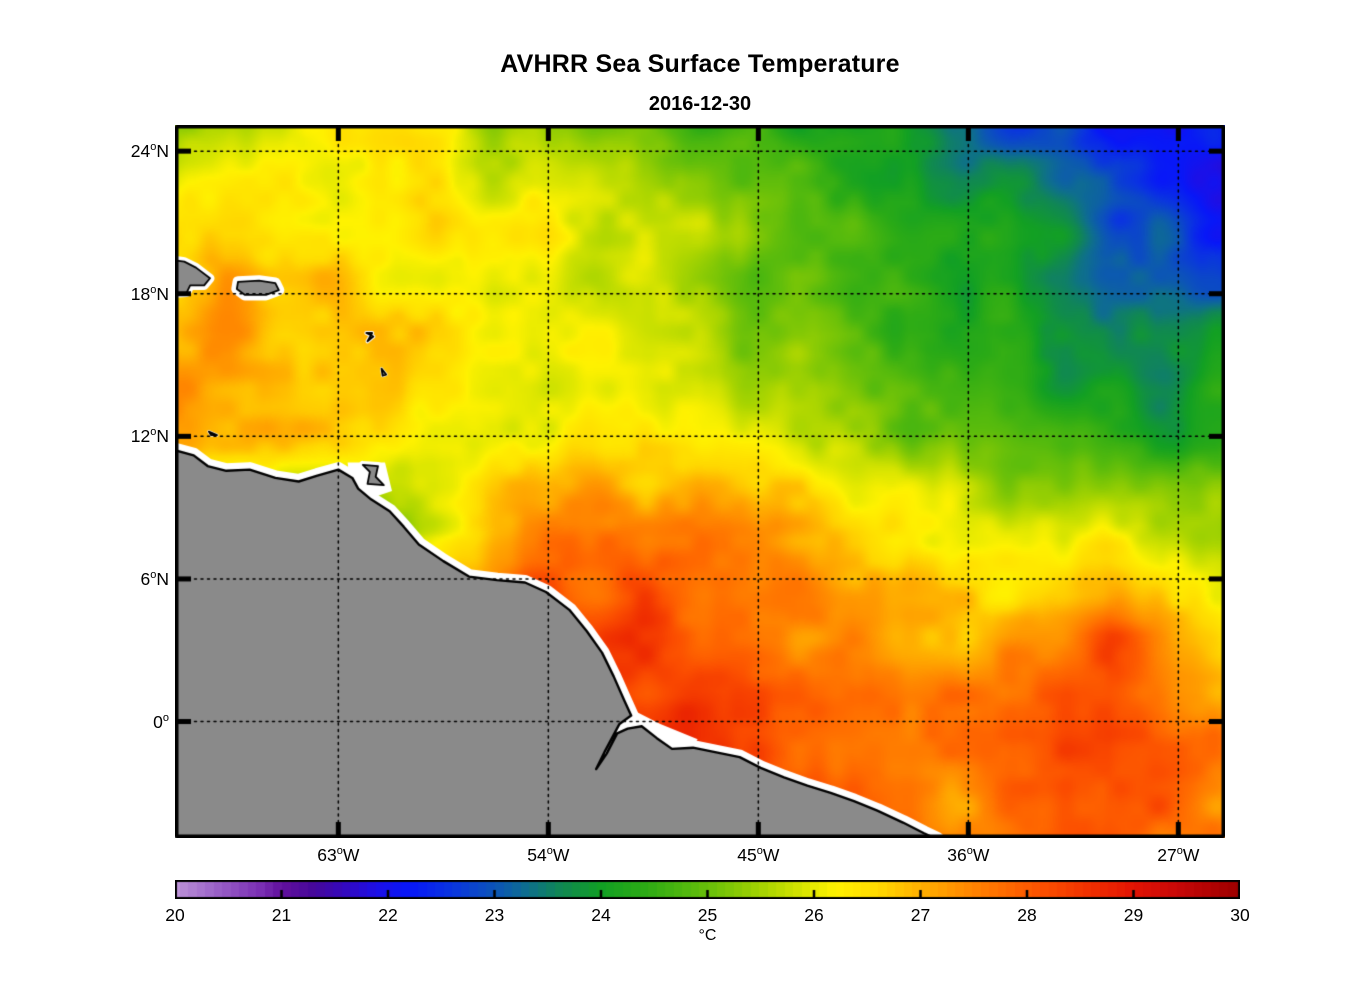 The height and width of the screenshot is (1000, 1356). Describe the element at coordinates (338, 855) in the screenshot. I see `x-tick-label: 63oW` at that location.